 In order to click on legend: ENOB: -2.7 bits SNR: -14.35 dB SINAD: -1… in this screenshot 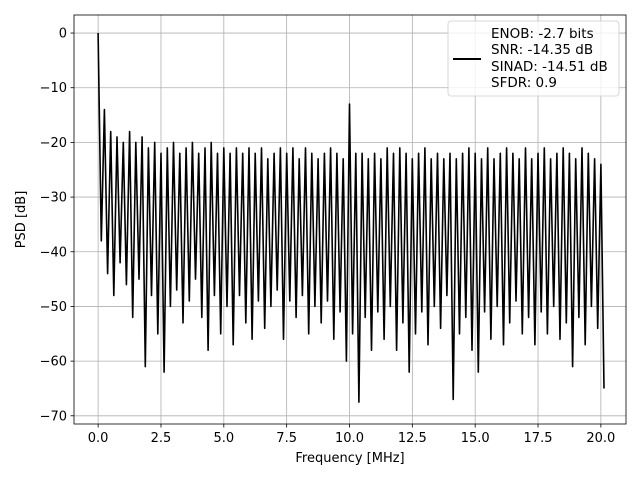, I will do `click(533, 58)`.